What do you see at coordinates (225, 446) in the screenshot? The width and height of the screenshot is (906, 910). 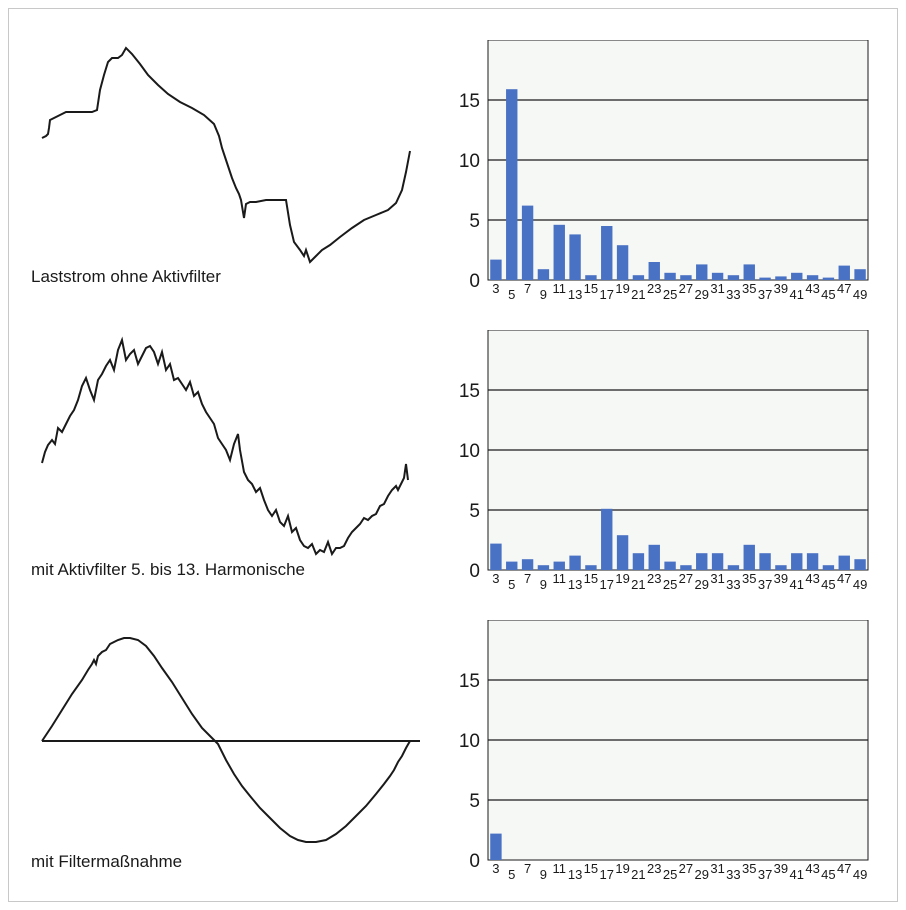 I see `current-waveform-noisy` at bounding box center [225, 446].